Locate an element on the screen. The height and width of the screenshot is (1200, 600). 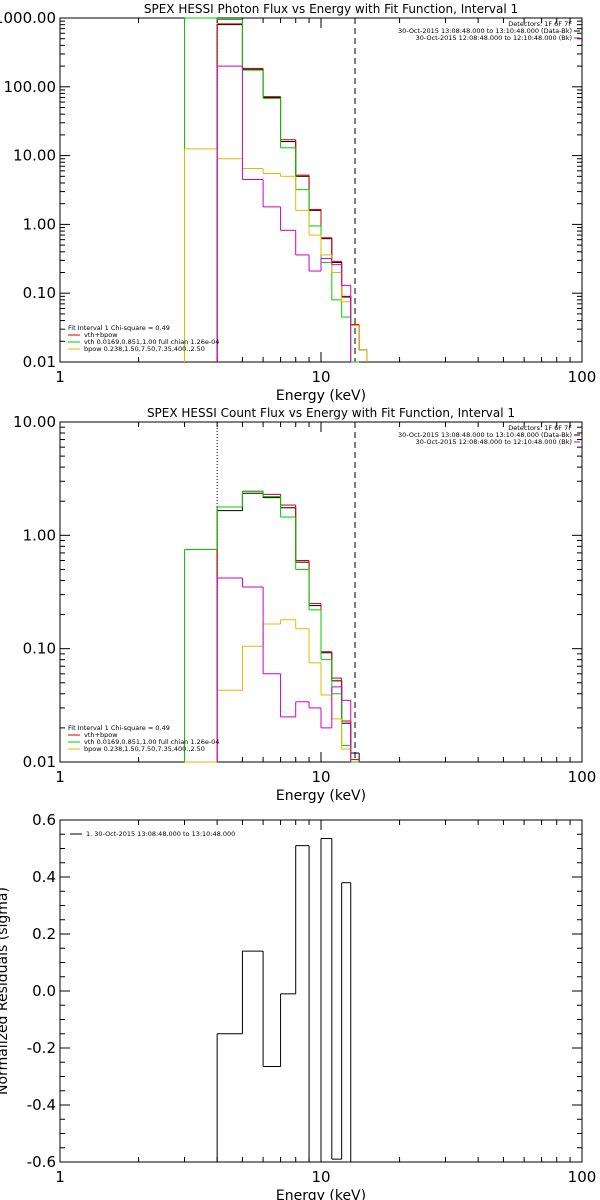
series-bpow is located at coordinates (276, 255).